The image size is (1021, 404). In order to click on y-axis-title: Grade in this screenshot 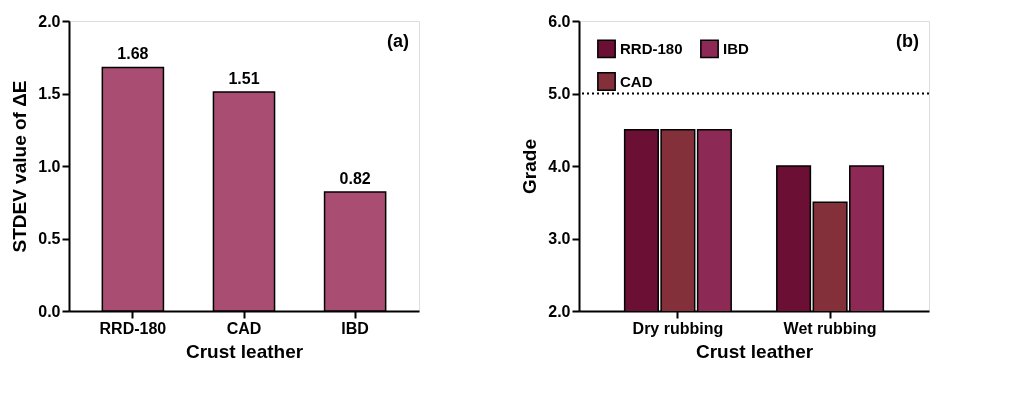, I will do `click(530, 166)`.